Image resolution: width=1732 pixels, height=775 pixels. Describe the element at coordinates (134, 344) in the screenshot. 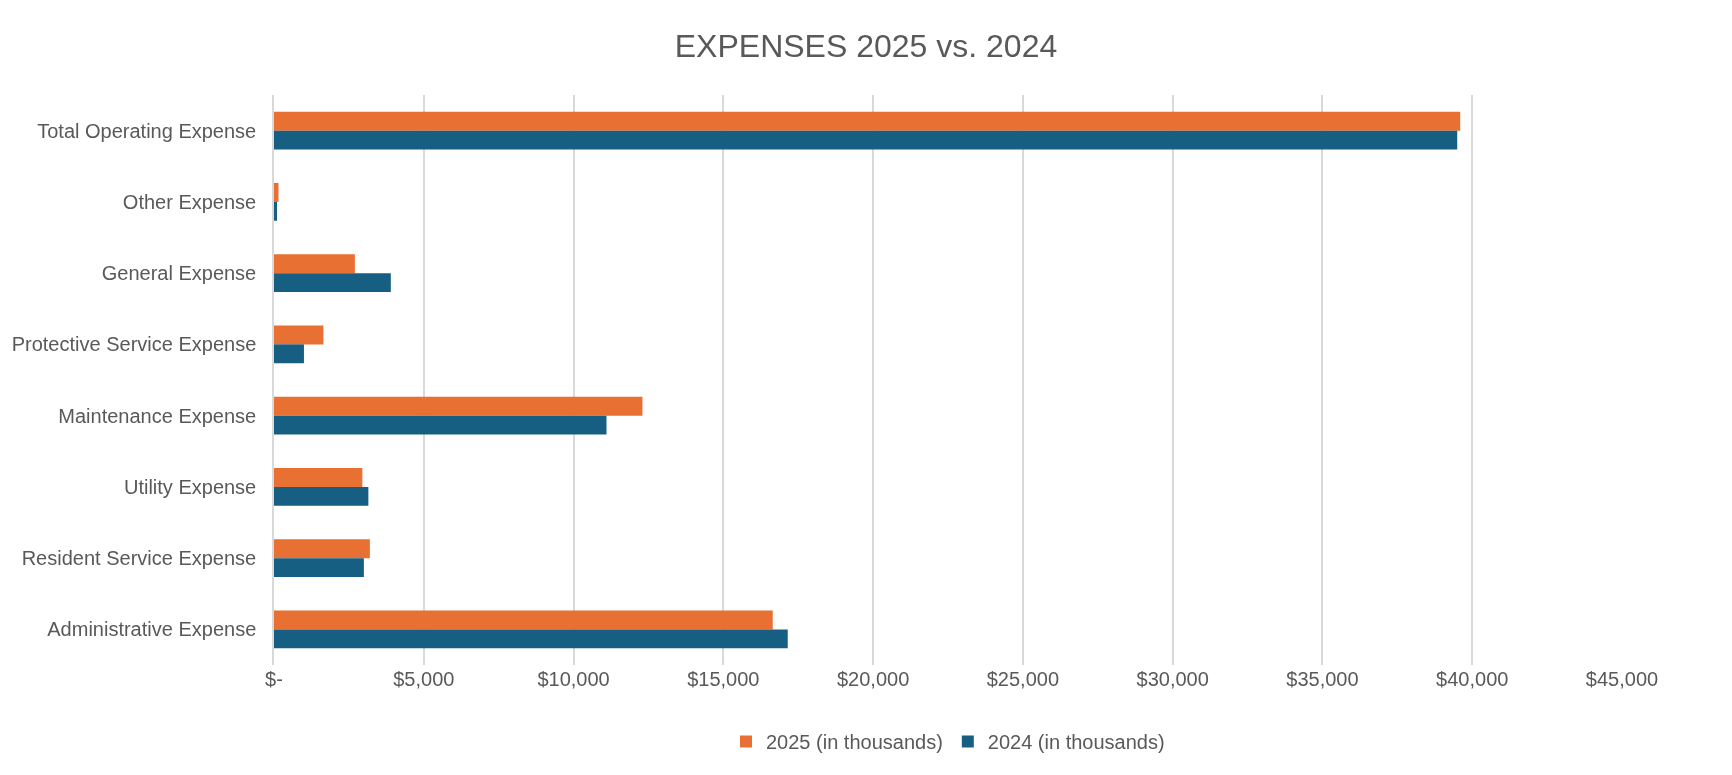

I see `y-tick-label: Protective Service Expense` at that location.